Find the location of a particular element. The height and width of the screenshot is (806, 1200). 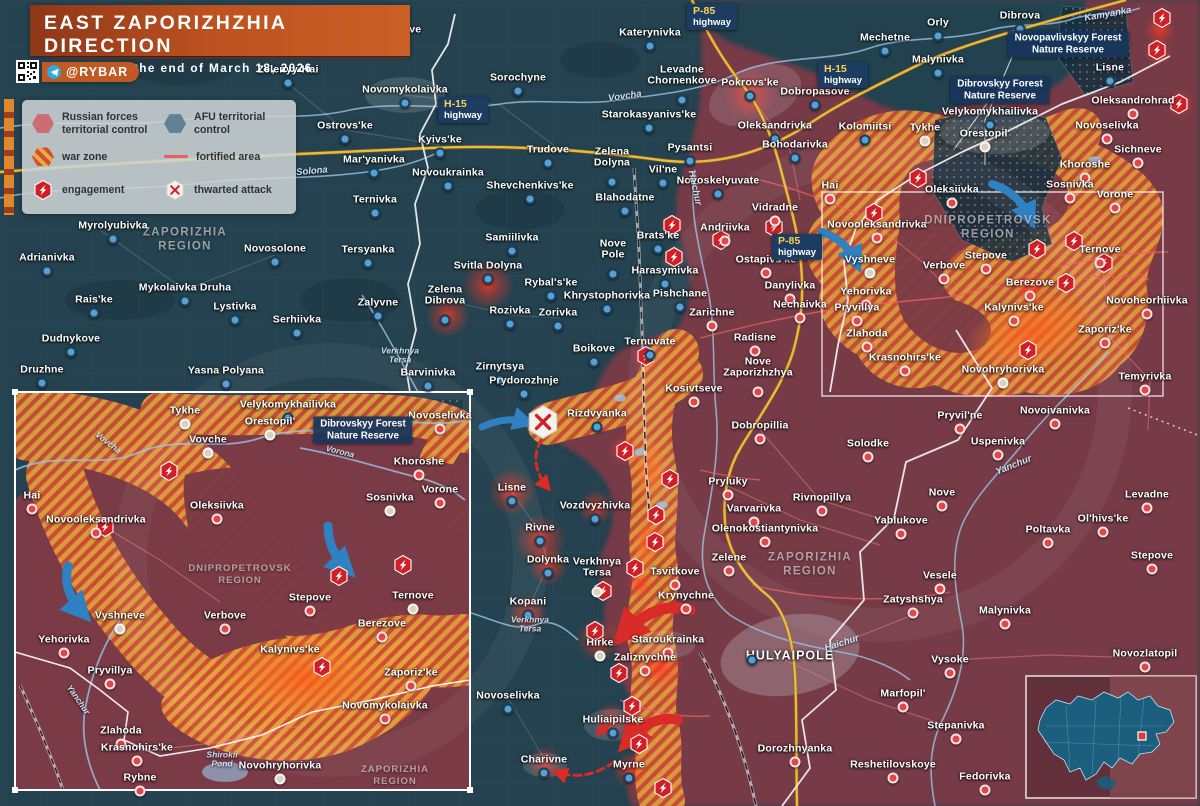

dotted-border is located at coordinates (1163, 422).